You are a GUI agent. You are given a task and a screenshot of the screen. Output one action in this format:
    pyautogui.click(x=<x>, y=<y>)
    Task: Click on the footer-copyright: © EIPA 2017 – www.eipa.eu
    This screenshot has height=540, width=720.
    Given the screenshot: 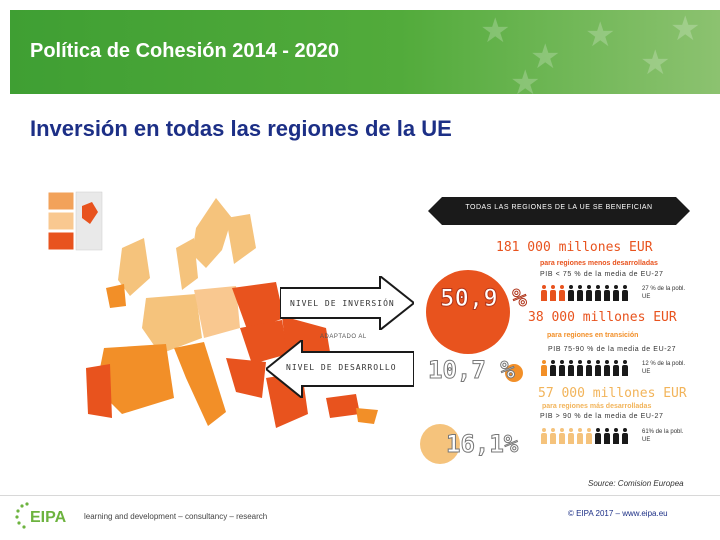 What is the action you would take?
    pyautogui.click(x=618, y=513)
    